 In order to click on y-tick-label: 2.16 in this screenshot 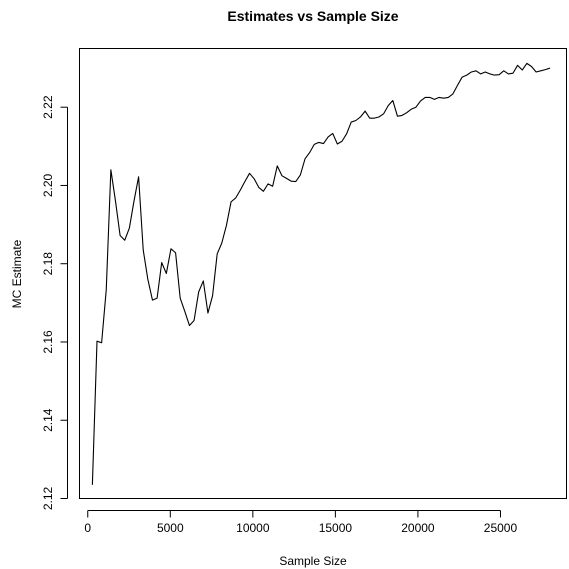, I will do `click(48, 342)`.